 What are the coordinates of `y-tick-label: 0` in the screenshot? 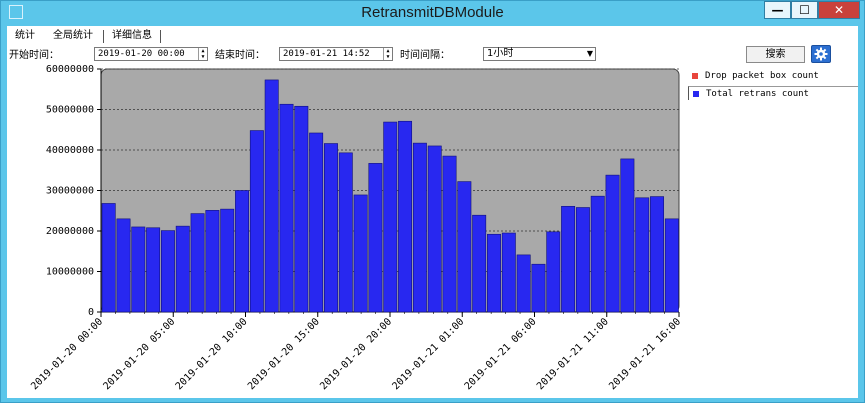 It's located at (91, 312).